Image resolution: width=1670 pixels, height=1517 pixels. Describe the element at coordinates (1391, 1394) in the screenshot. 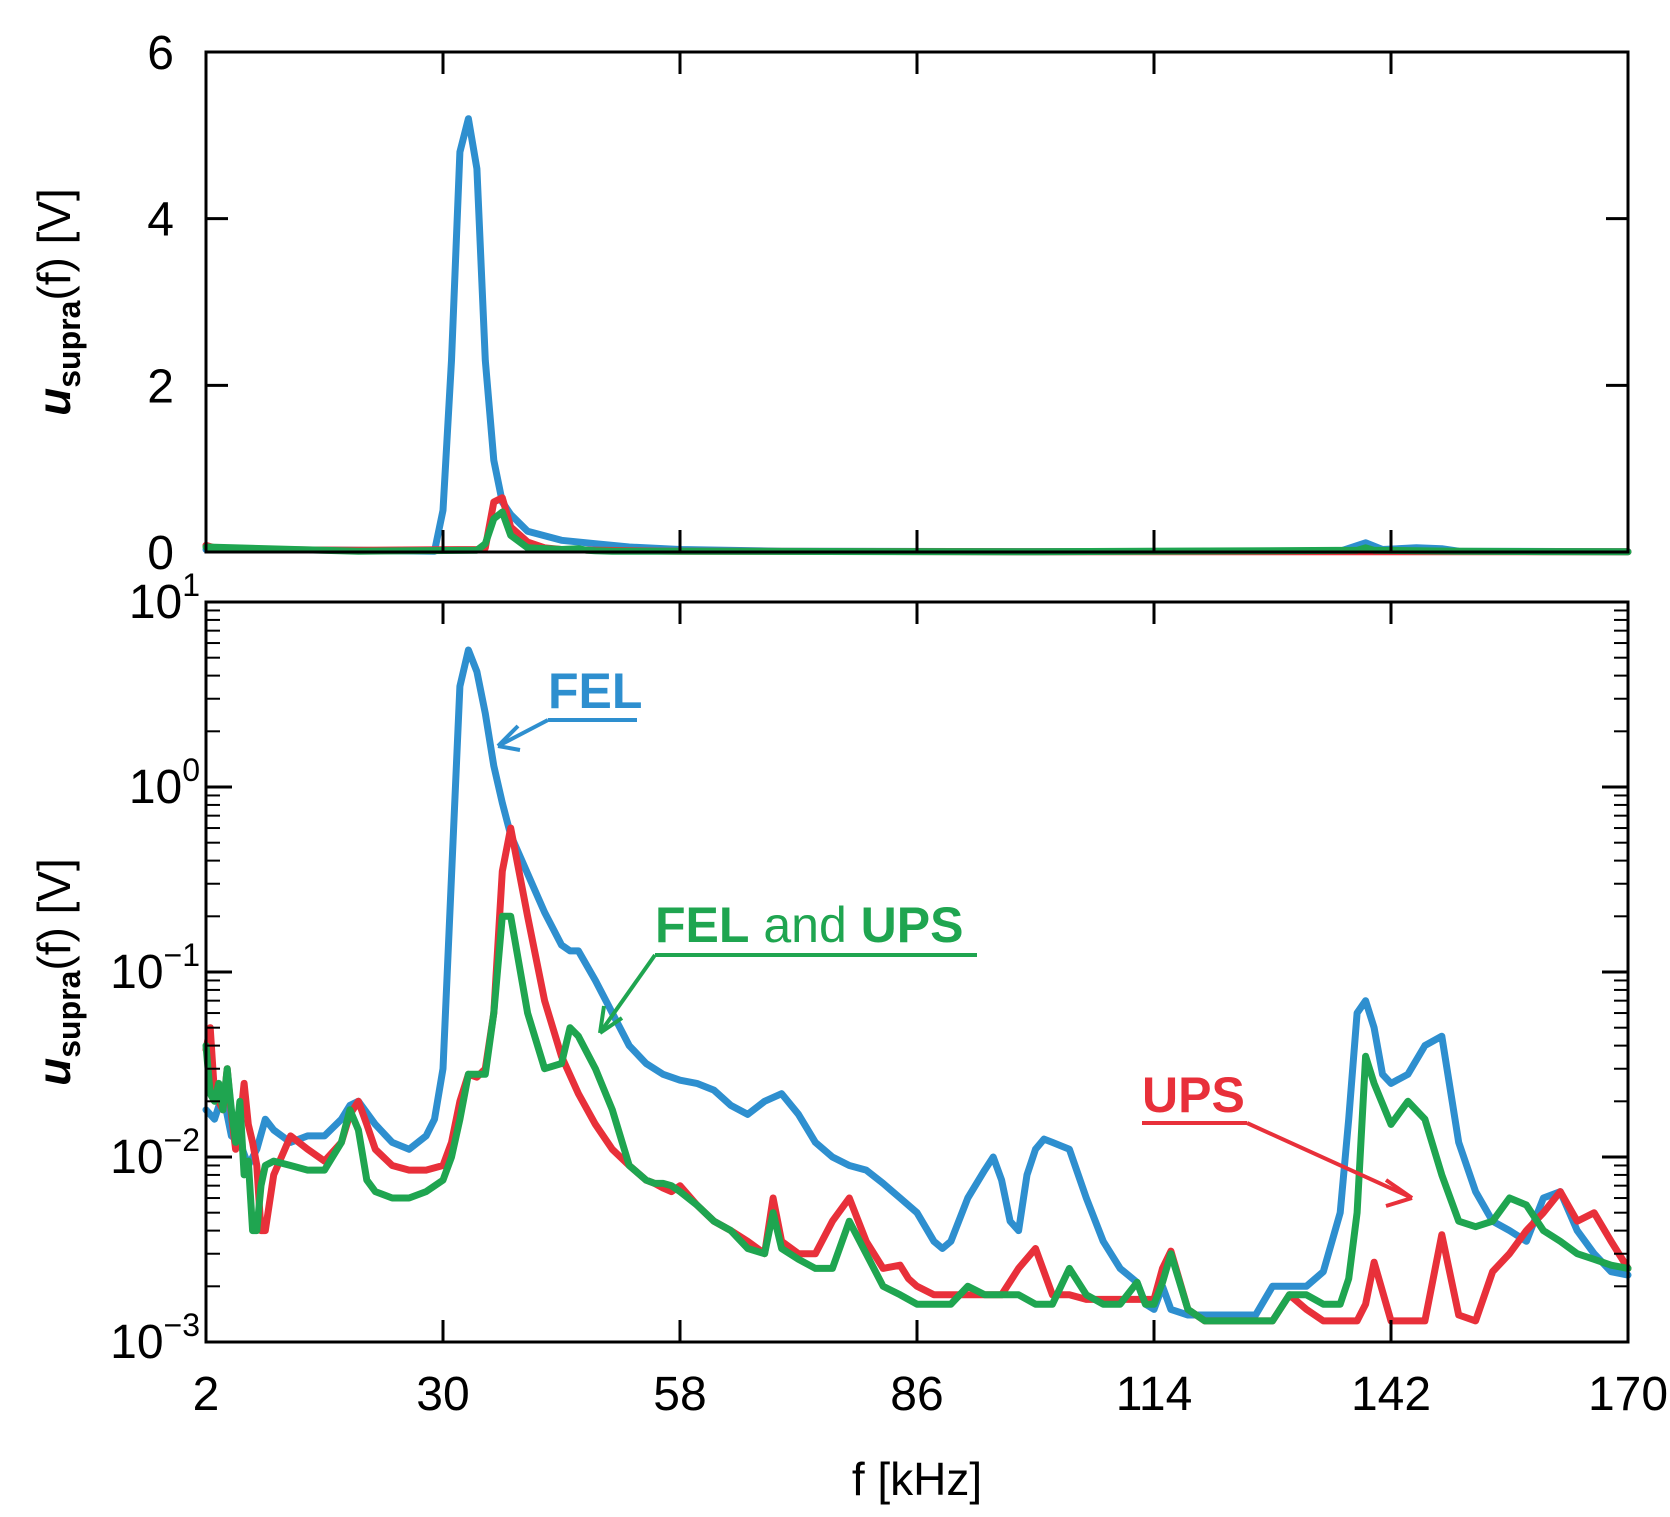

I see `x-tick-label-5: 142` at that location.